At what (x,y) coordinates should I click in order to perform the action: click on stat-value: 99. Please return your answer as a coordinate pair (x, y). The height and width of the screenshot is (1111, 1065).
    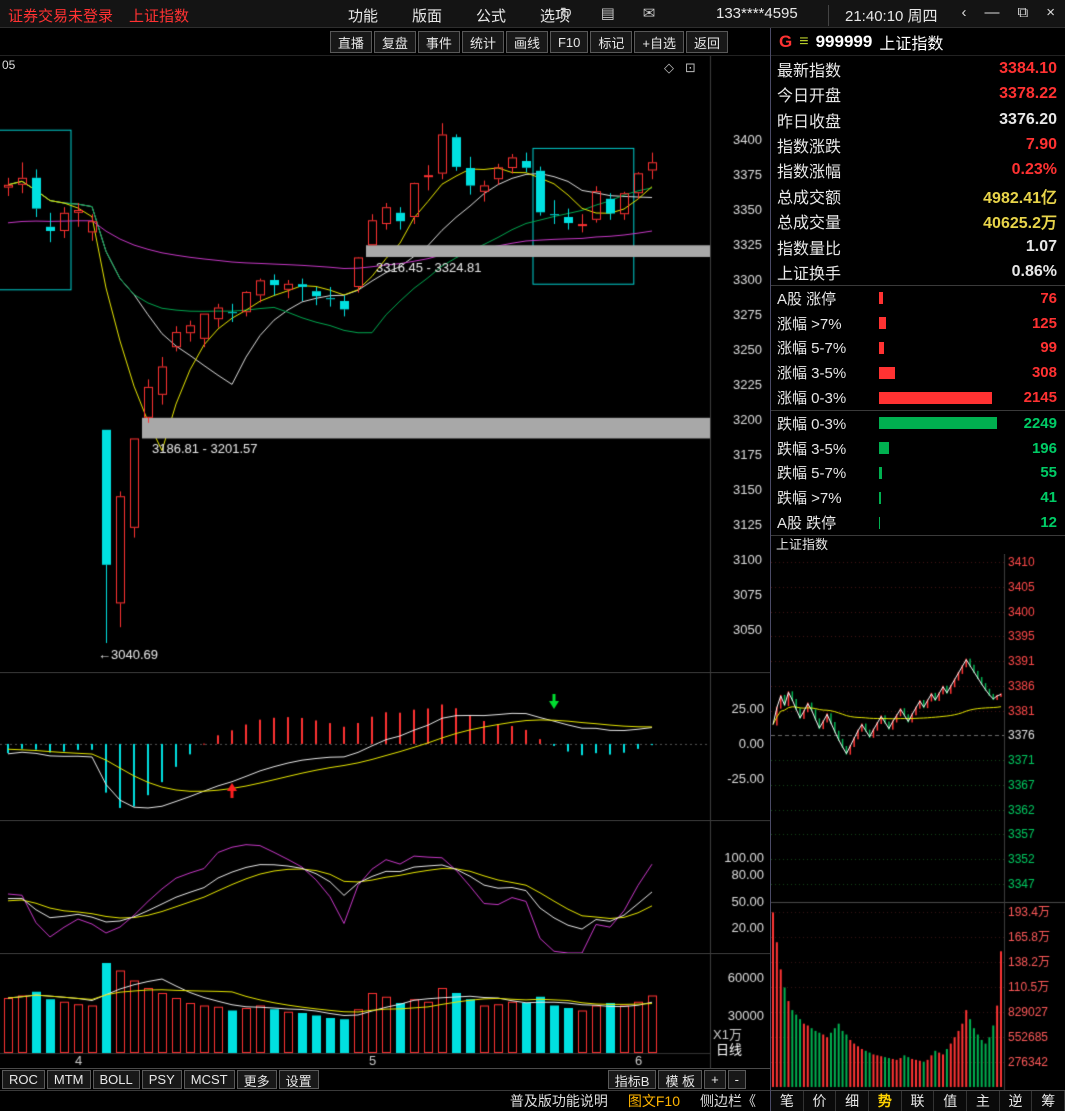
    Looking at the image, I should click on (1048, 348).